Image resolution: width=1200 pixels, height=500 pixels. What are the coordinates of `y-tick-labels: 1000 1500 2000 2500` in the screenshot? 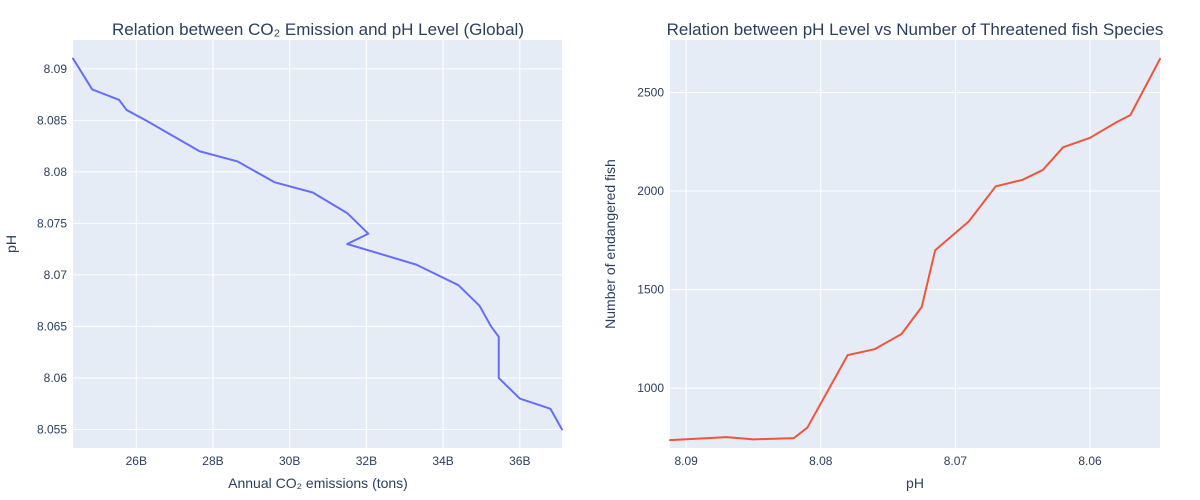 It's located at (650, 240).